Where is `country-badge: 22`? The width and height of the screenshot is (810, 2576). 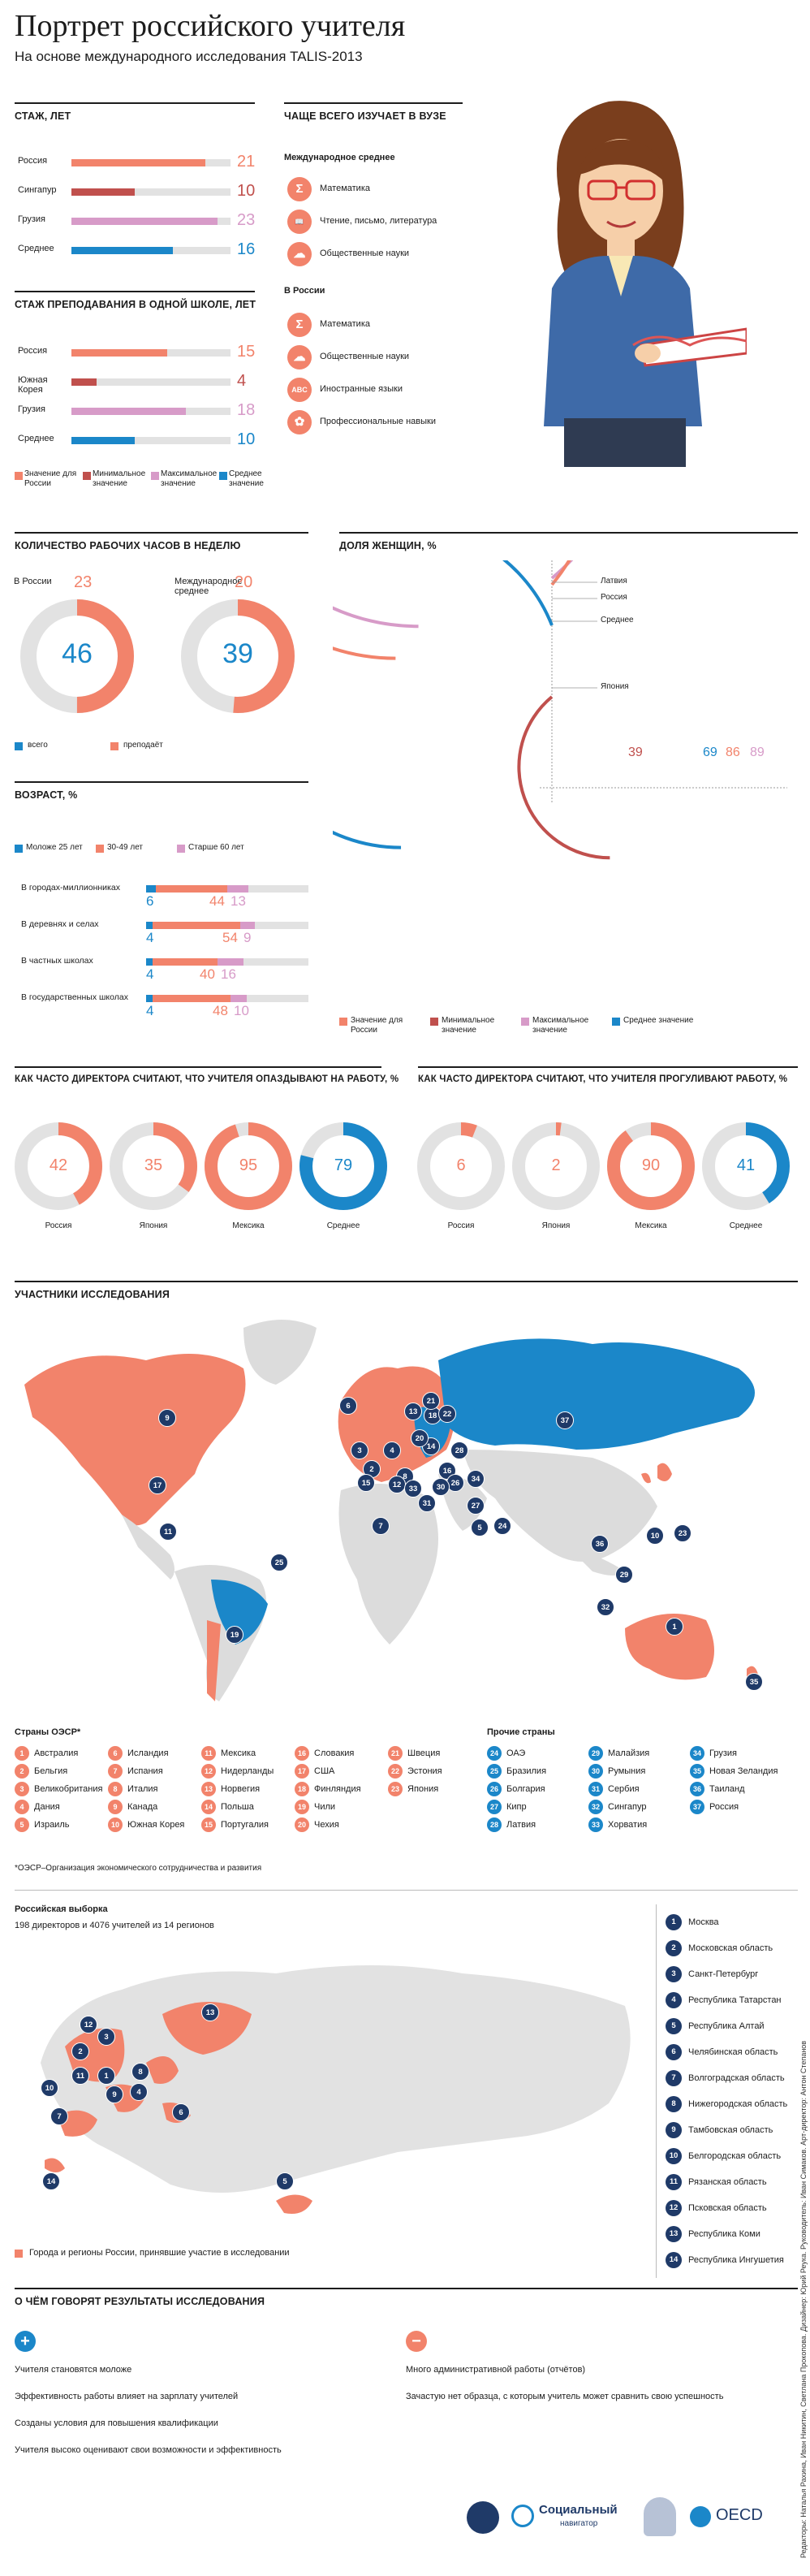 country-badge: 22 is located at coordinates (395, 1772).